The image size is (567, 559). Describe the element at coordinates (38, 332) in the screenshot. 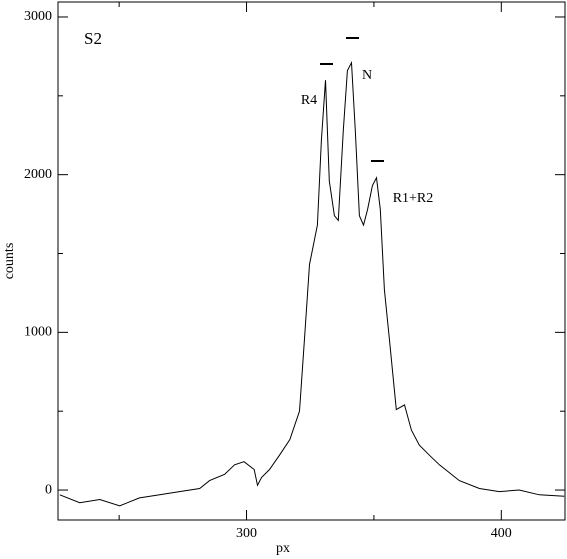

I see `y-tick-label: 1000` at that location.